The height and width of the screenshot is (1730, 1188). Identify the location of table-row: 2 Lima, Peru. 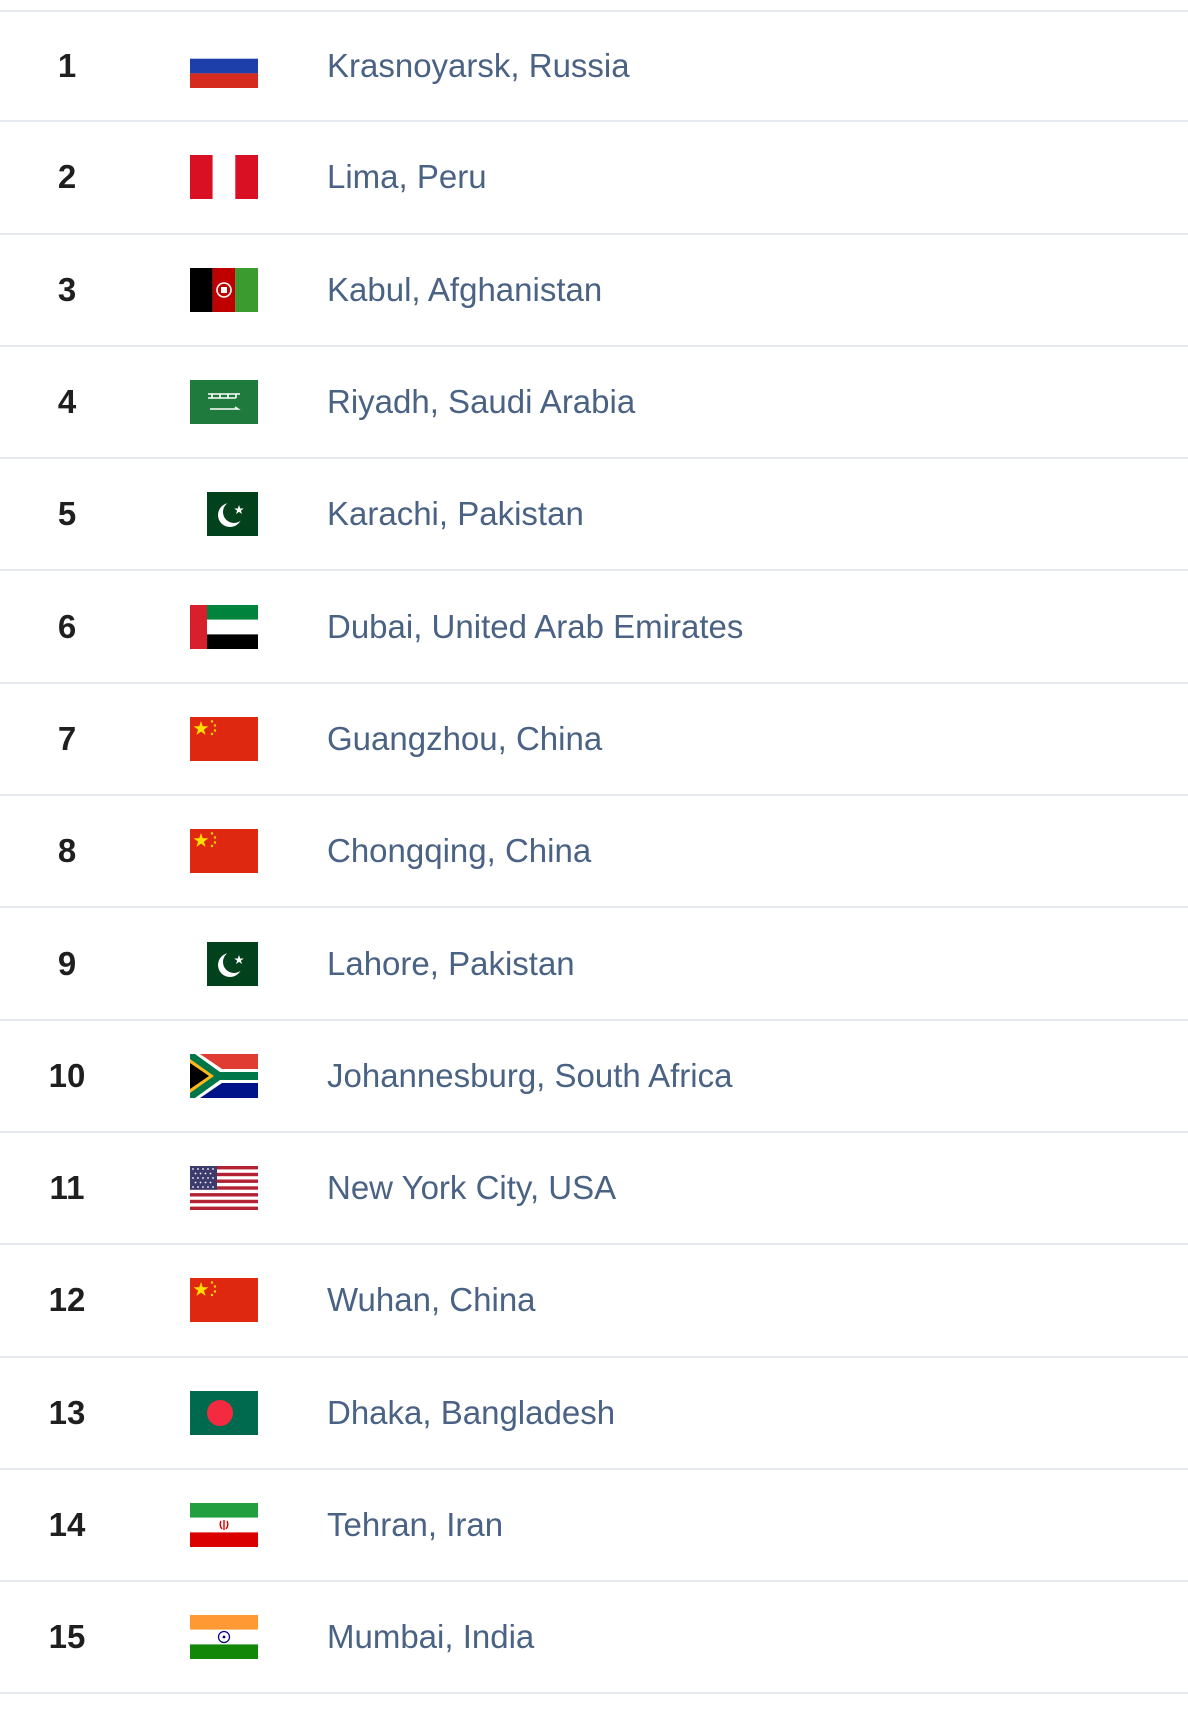
(594, 178).